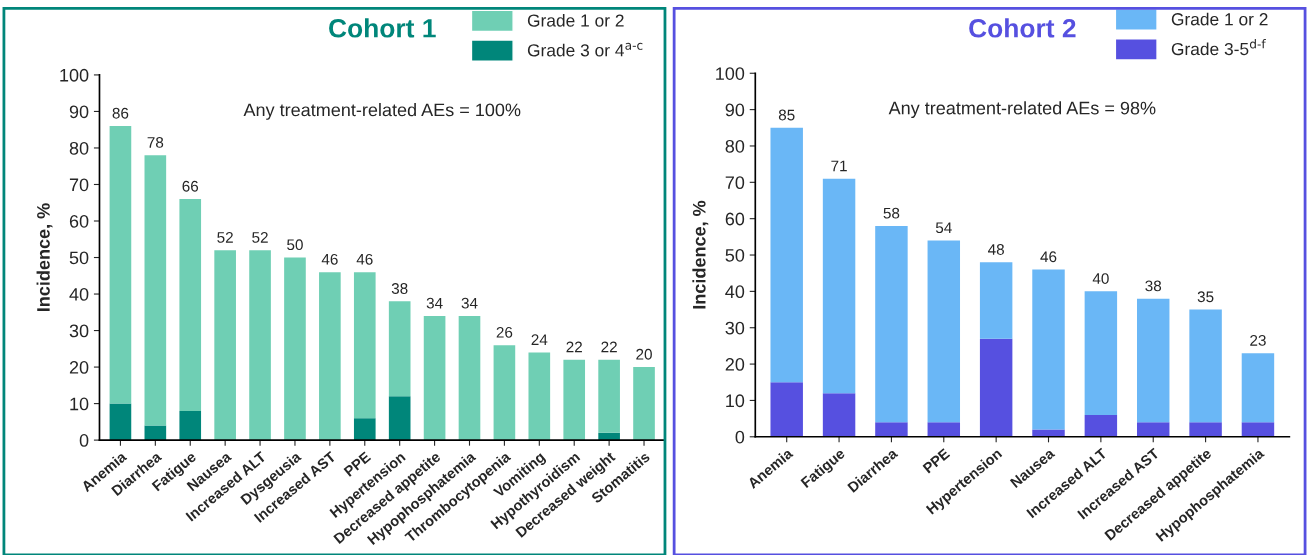 This screenshot has width=1309, height=555. I want to click on chart-title: Cohort 2, so click(1022, 28).